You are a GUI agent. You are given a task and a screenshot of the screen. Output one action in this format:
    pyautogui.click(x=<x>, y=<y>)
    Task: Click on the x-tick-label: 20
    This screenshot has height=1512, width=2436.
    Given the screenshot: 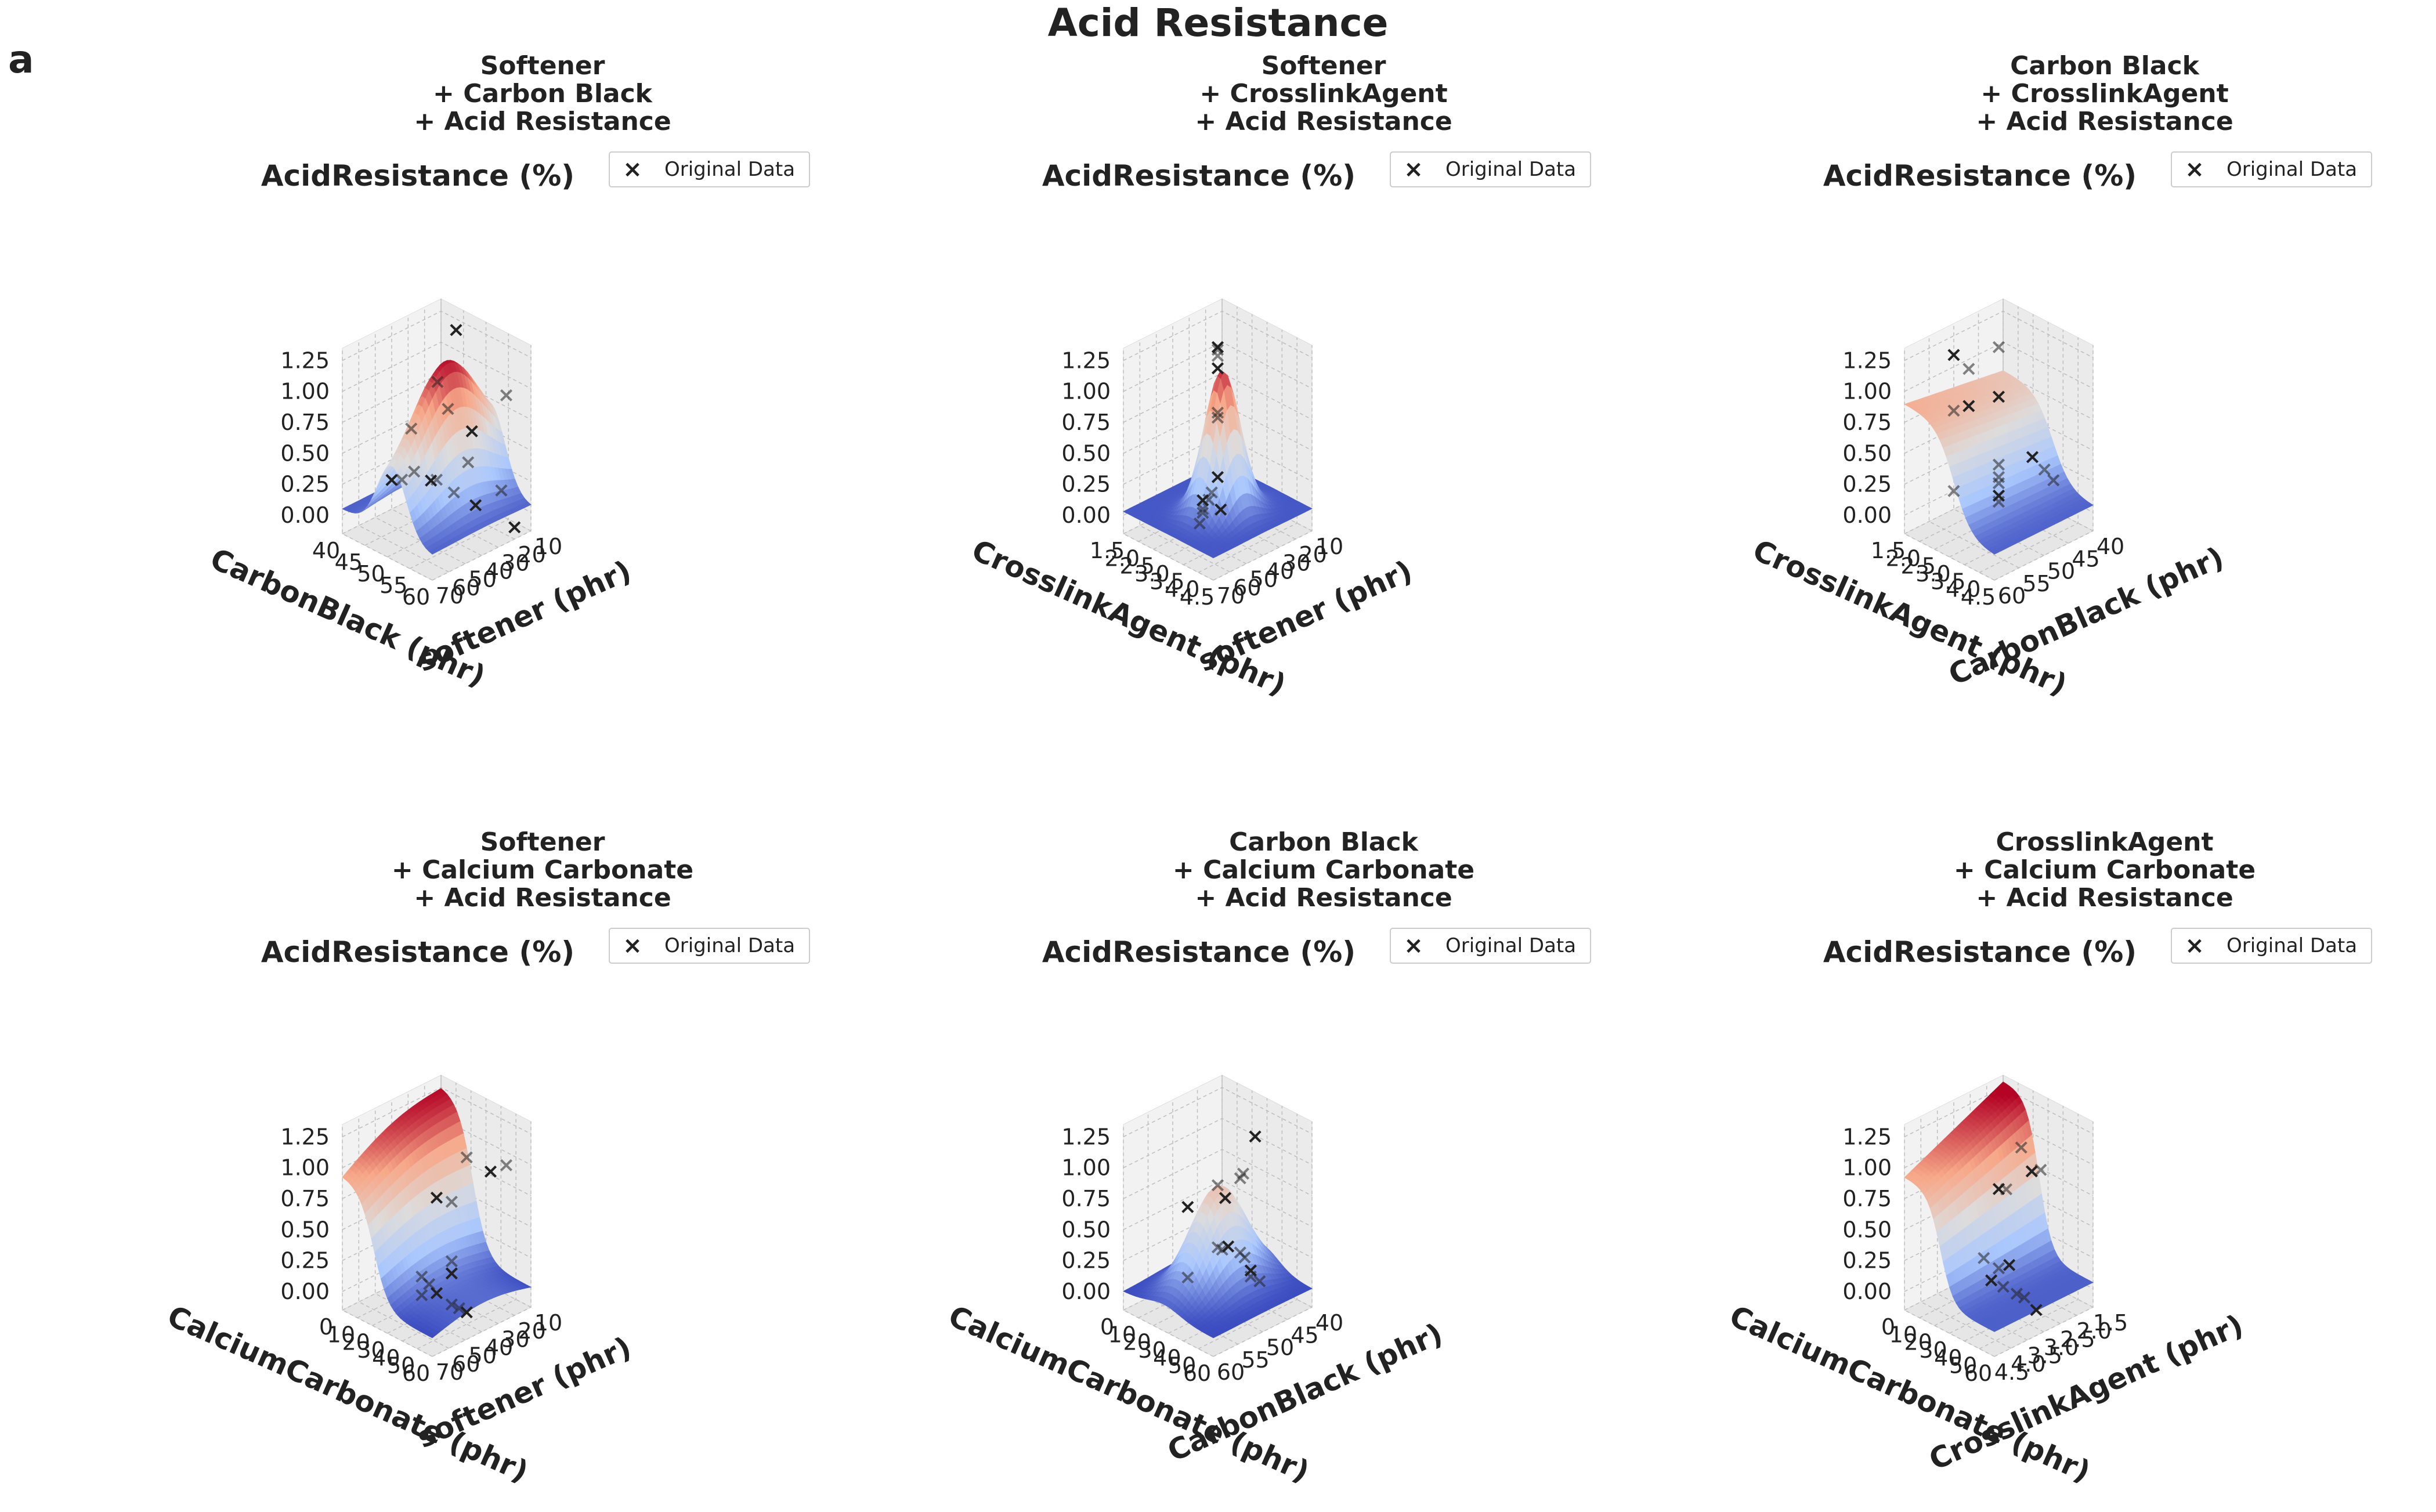 What is the action you would take?
    pyautogui.click(x=531, y=554)
    